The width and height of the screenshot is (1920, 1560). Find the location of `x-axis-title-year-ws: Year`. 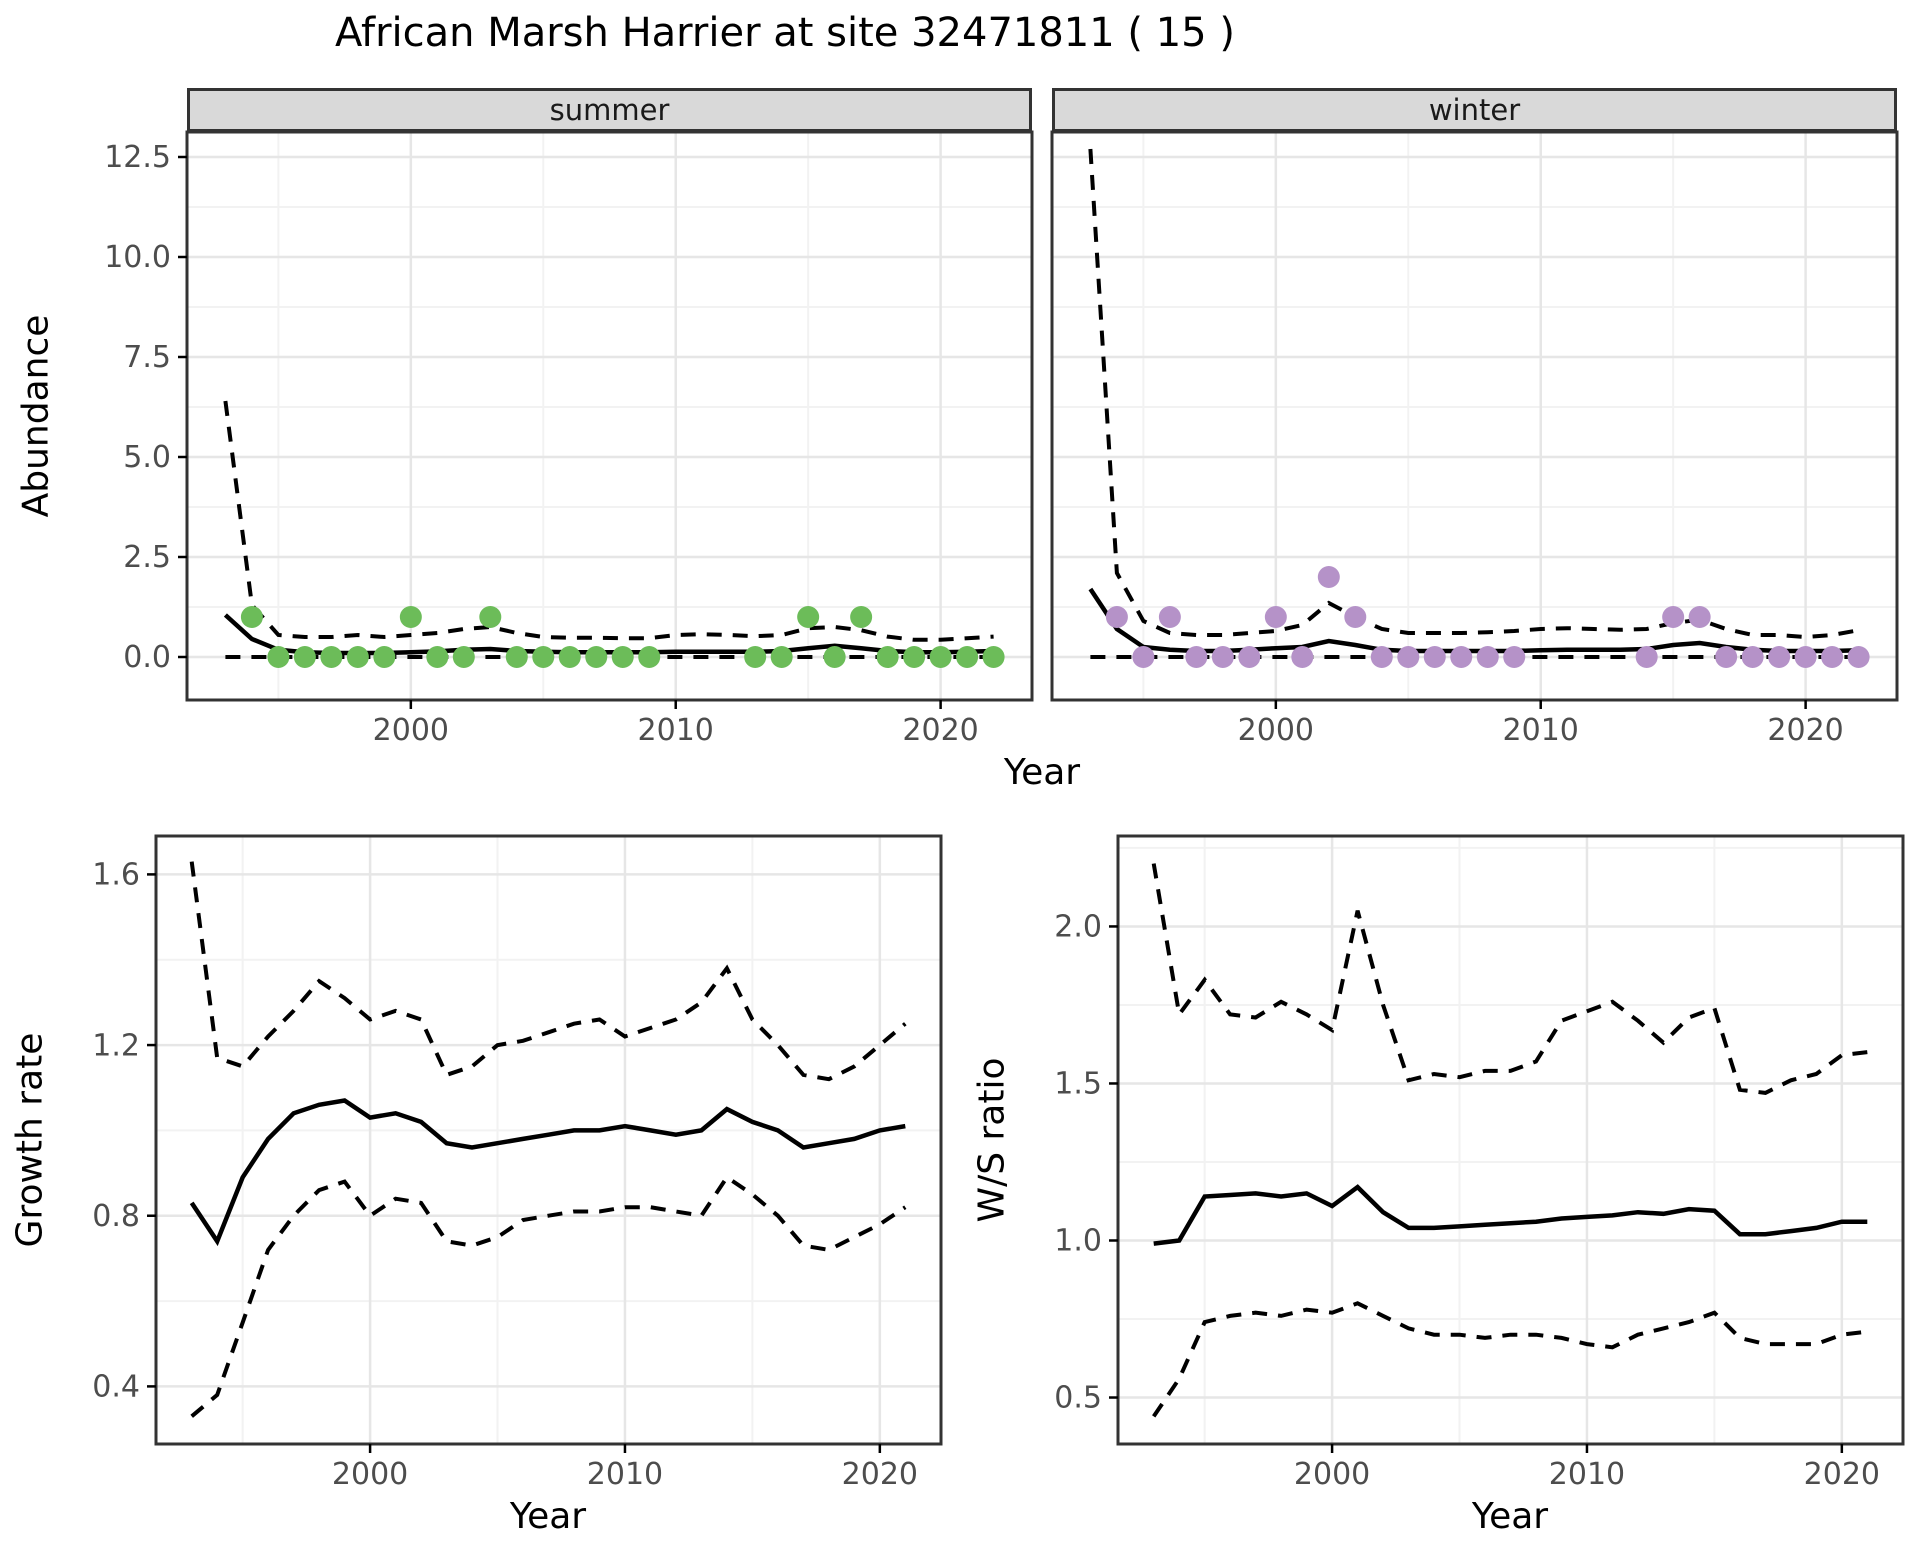

x-axis-title-year-ws: Year is located at coordinates (1510, 1516).